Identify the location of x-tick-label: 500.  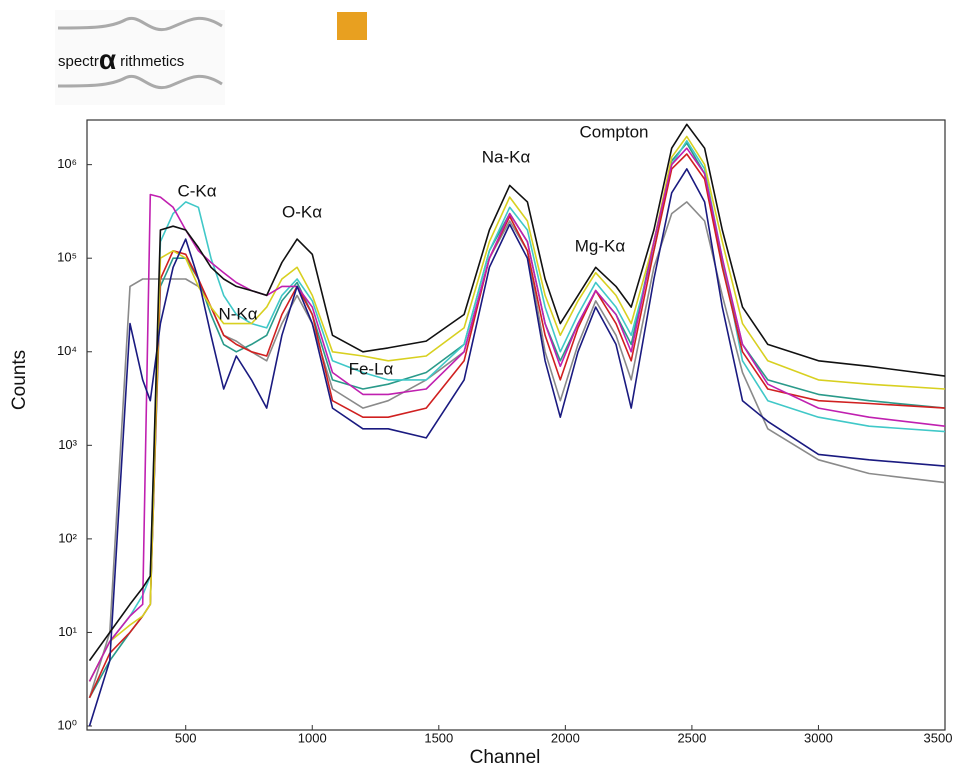
(186, 737).